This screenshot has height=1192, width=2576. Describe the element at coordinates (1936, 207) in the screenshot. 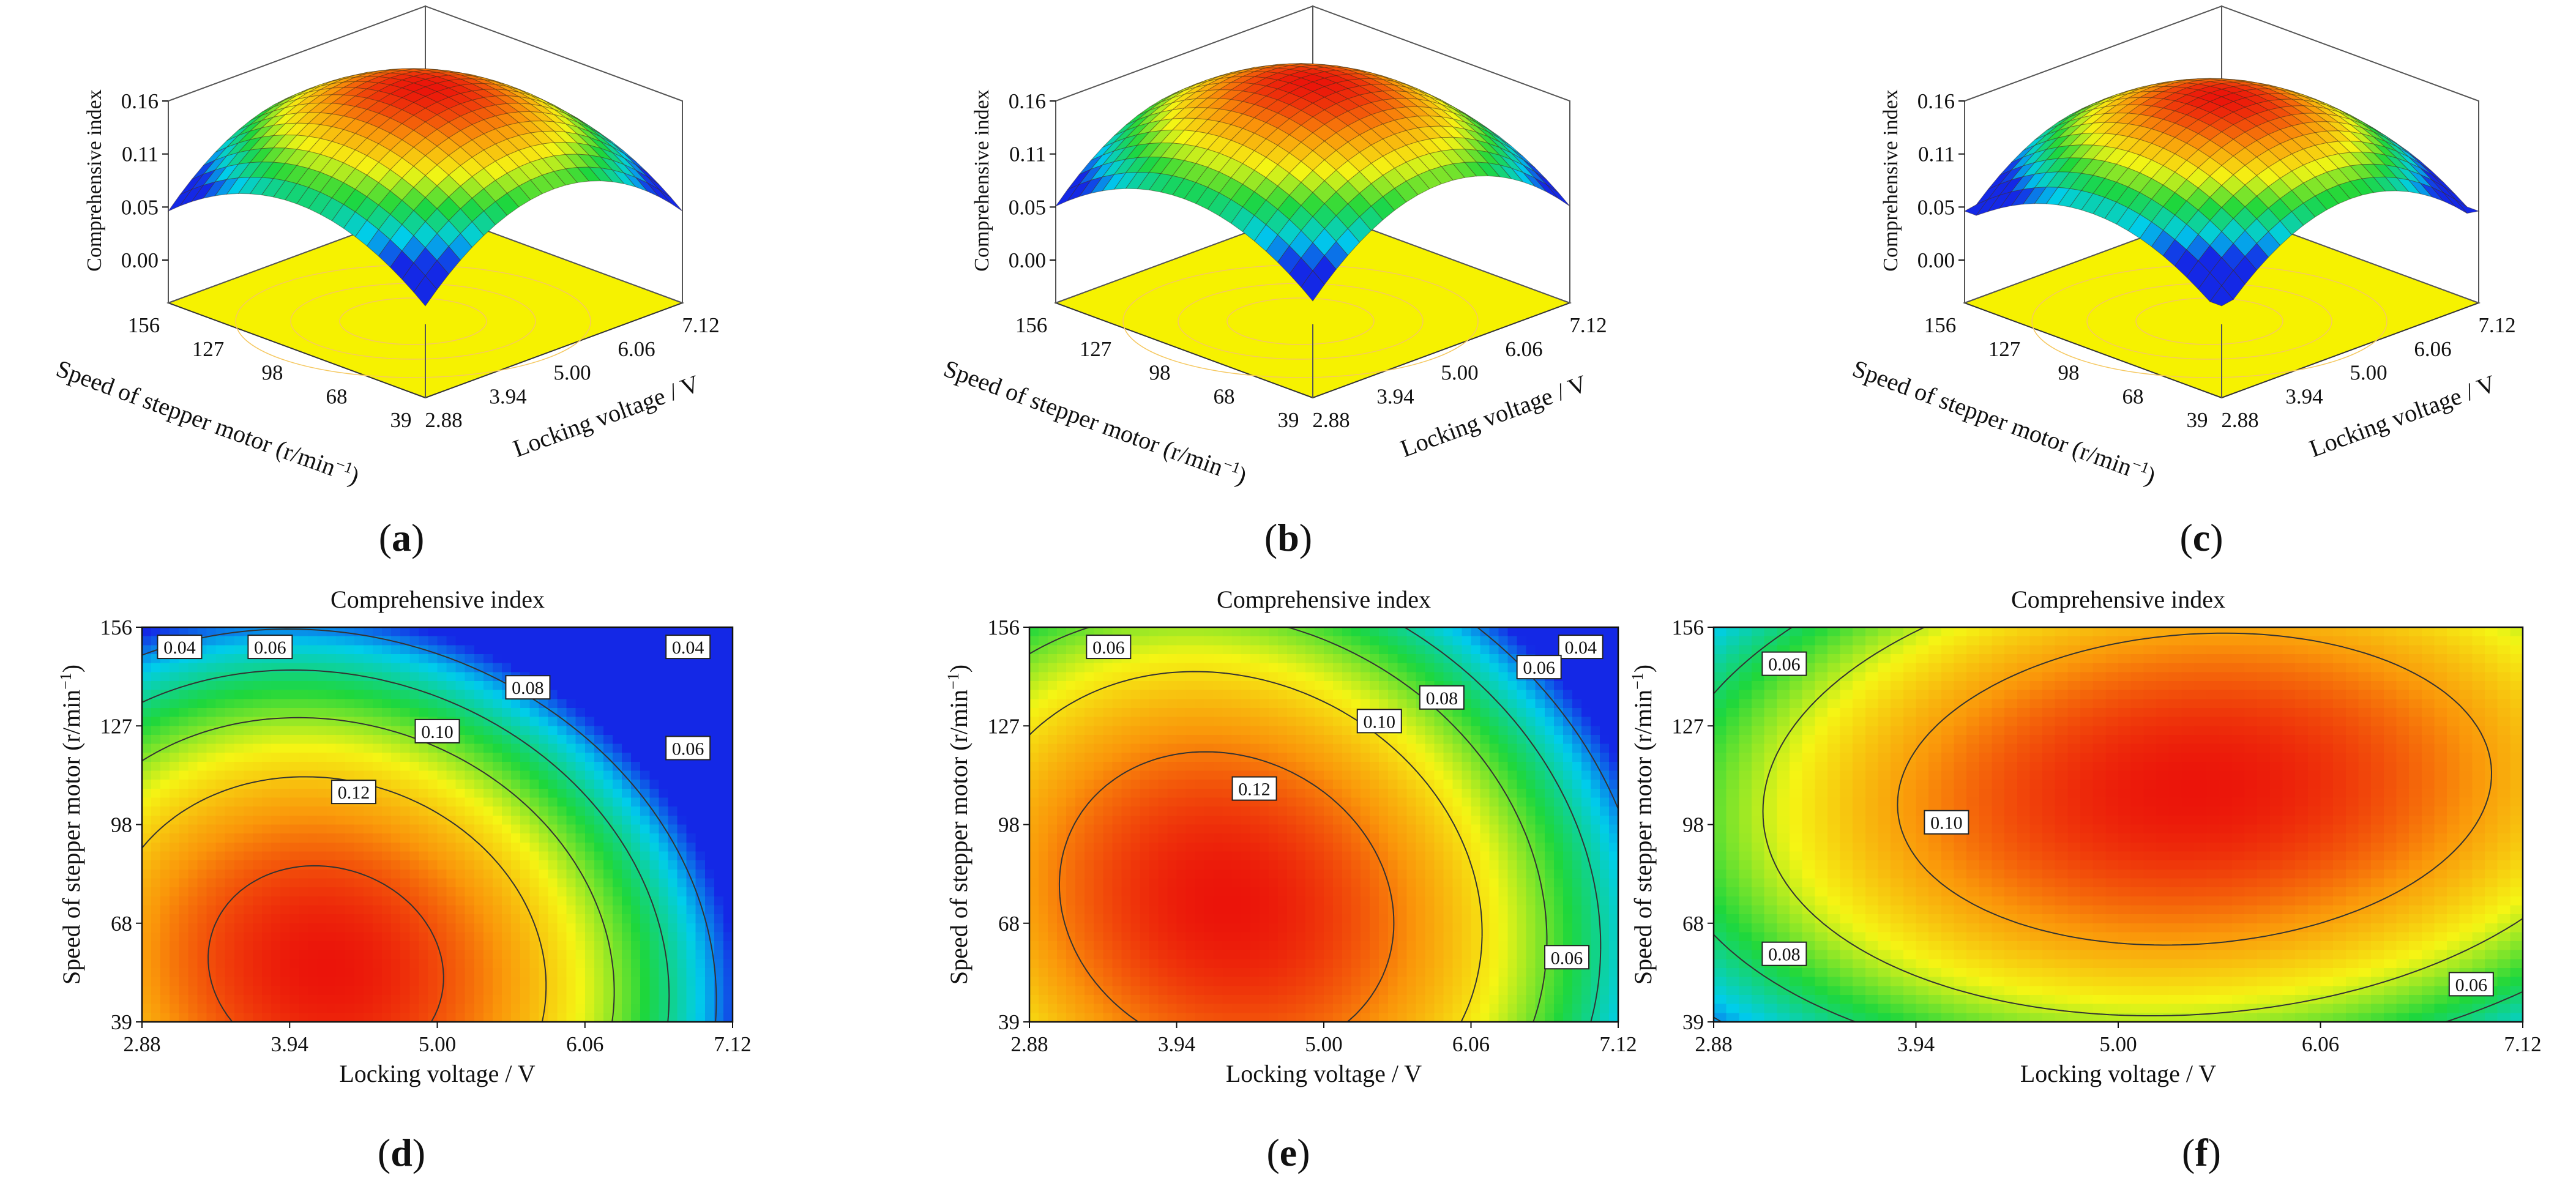

I see `z-tick-label: 0.05` at that location.